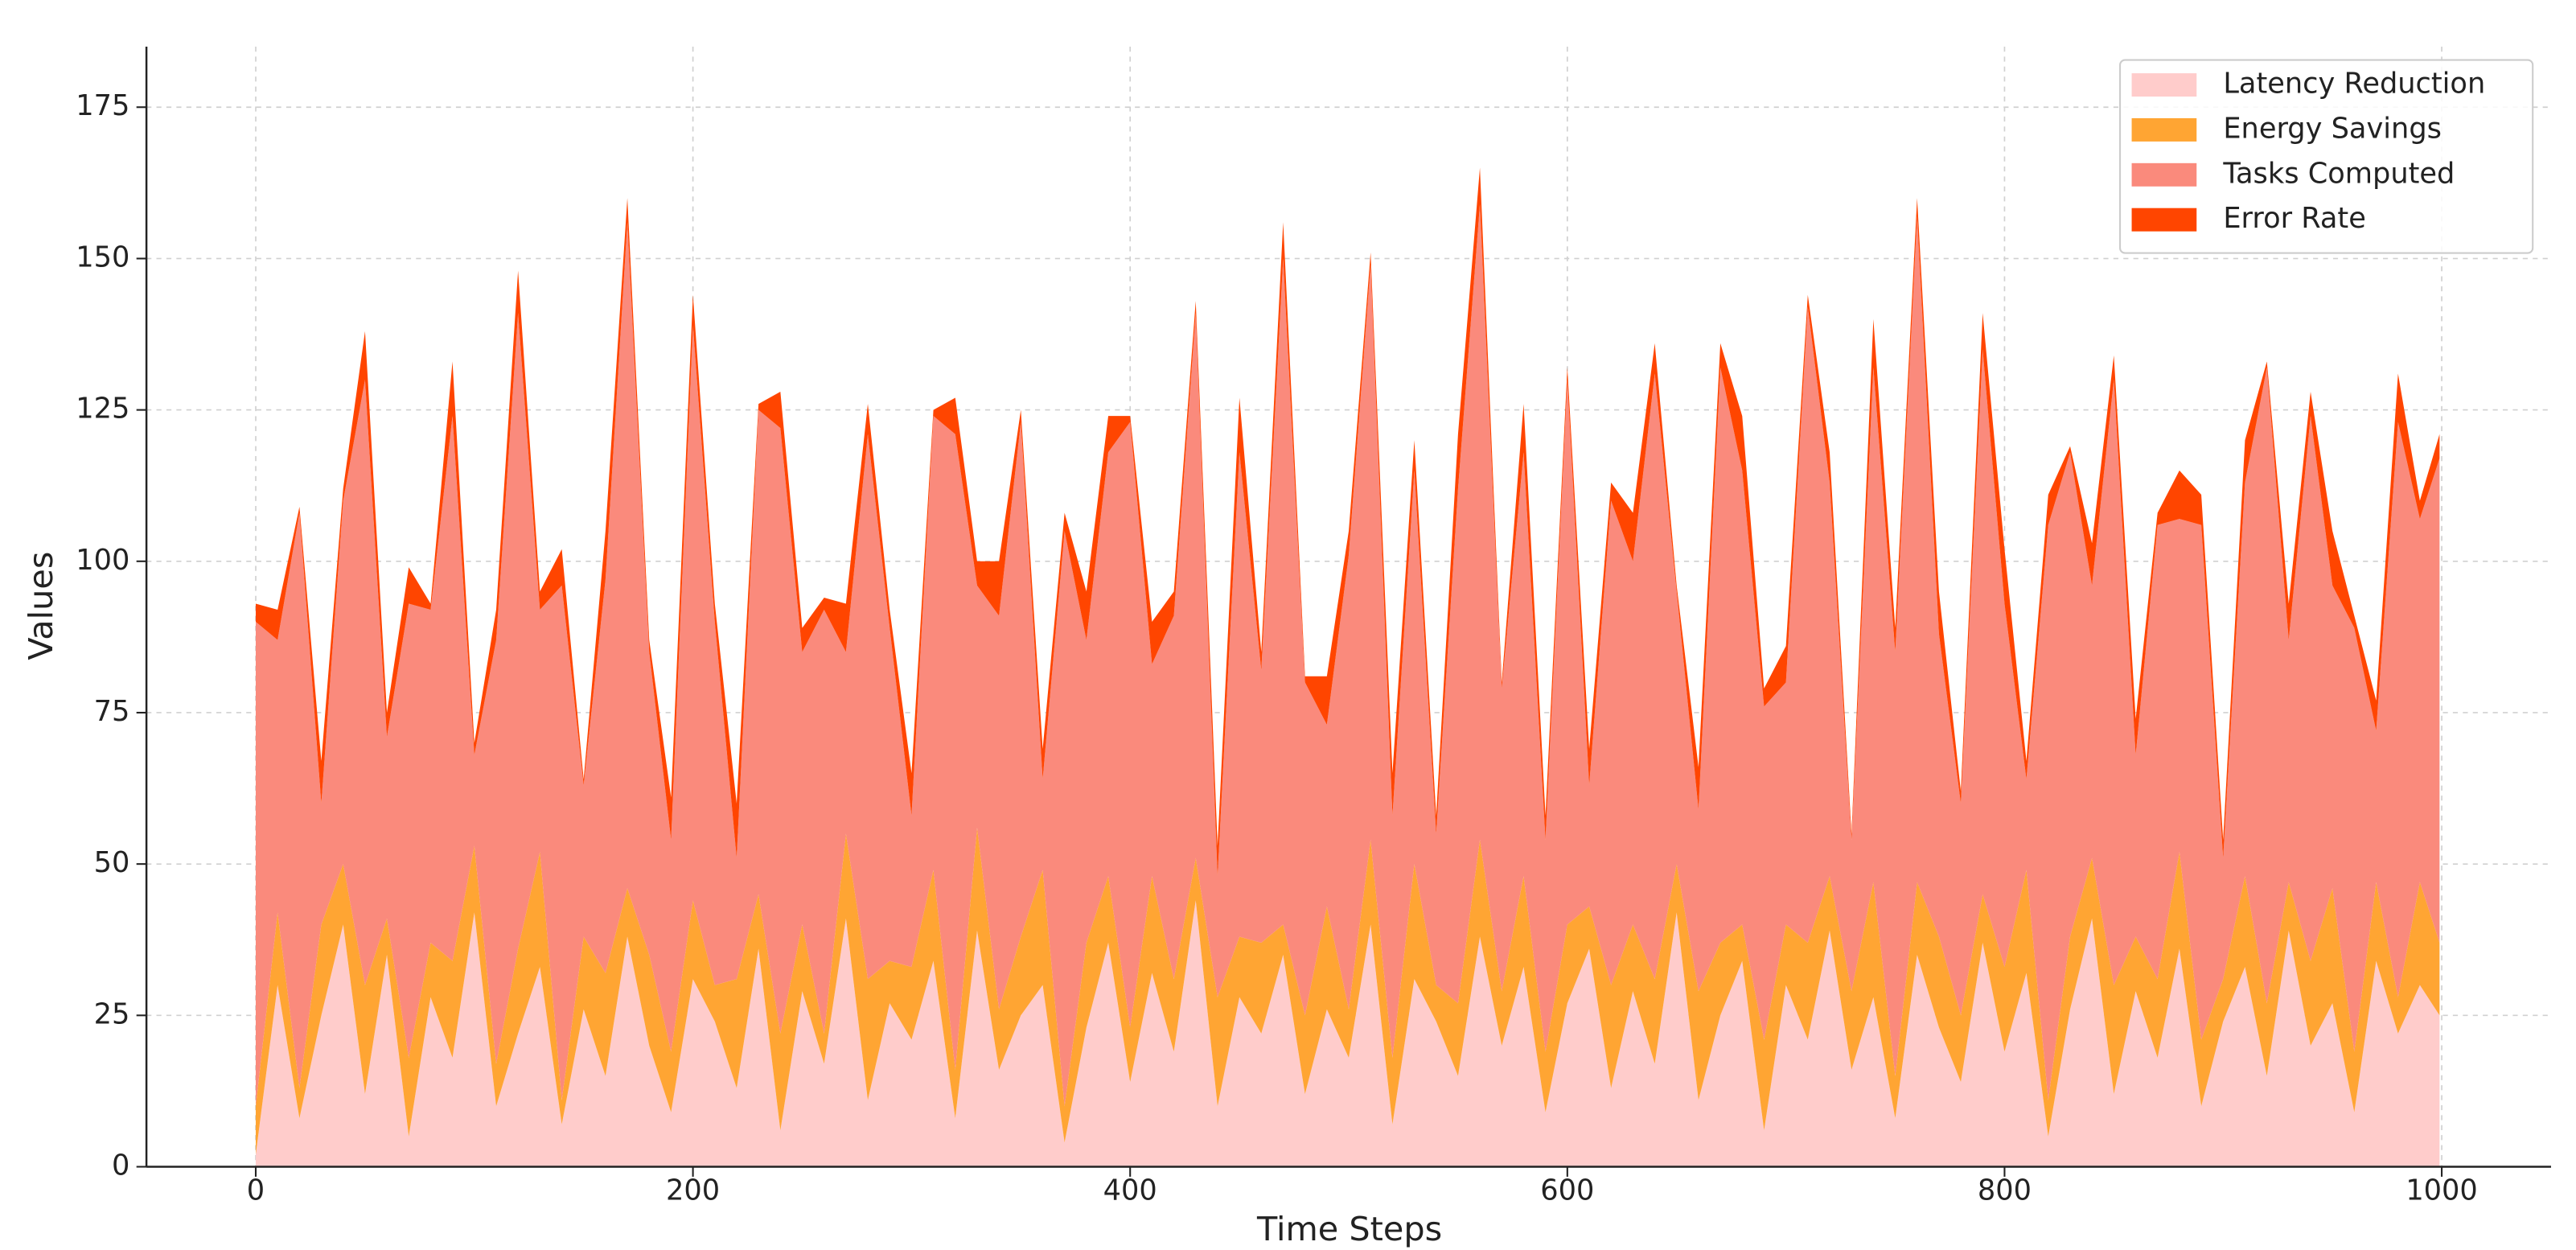 The width and height of the screenshot is (2576, 1250). I want to click on y-tick-label: 25, so click(112, 1014).